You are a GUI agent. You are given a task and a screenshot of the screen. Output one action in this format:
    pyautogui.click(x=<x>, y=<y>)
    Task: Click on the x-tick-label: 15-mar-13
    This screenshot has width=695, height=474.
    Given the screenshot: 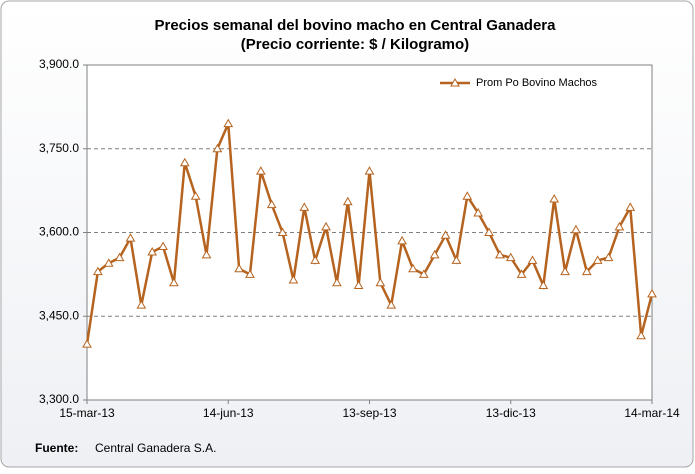 What is the action you would take?
    pyautogui.click(x=87, y=413)
    